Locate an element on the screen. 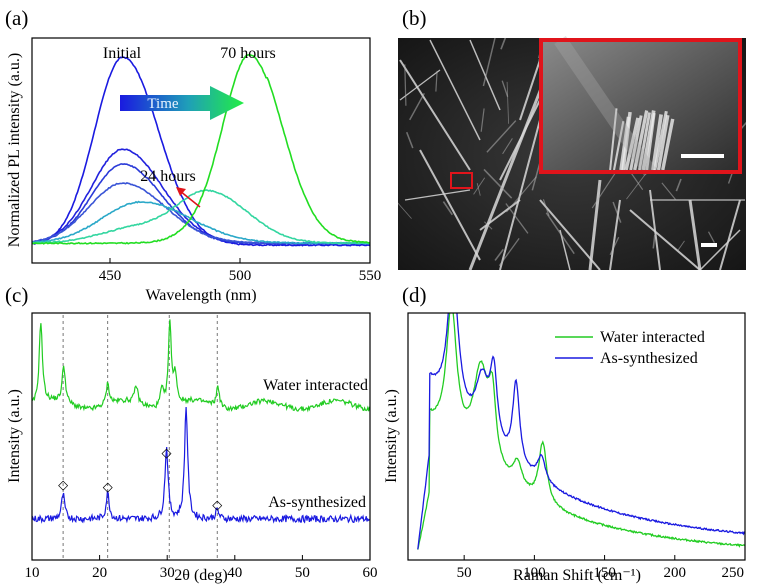 The width and height of the screenshot is (763, 585). sem-region-box is located at coordinates (461, 180).